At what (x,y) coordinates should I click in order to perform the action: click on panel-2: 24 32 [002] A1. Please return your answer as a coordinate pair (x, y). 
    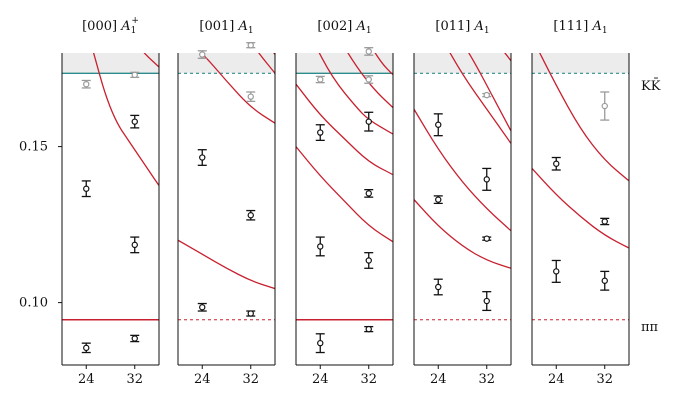
    Looking at the image, I should click on (344, 203).